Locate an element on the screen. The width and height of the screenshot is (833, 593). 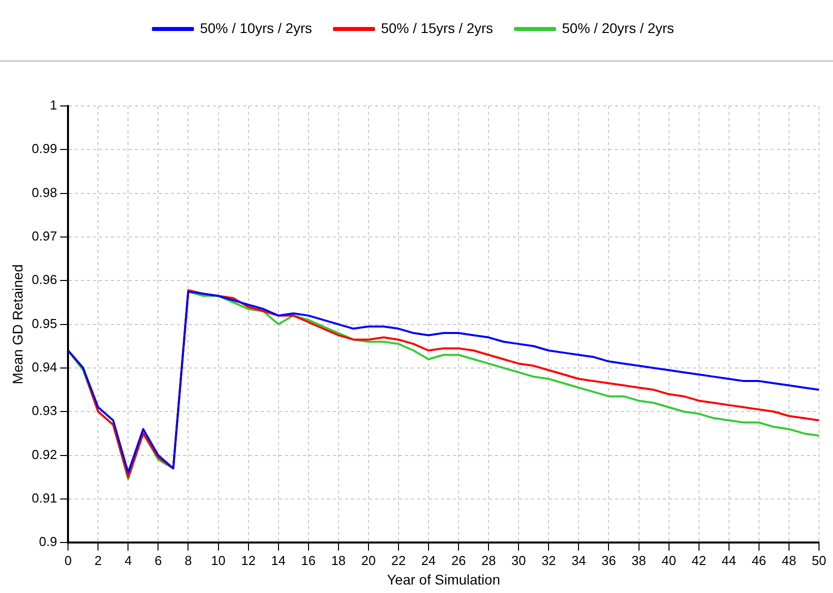
x-tick-label: 40 is located at coordinates (669, 560).